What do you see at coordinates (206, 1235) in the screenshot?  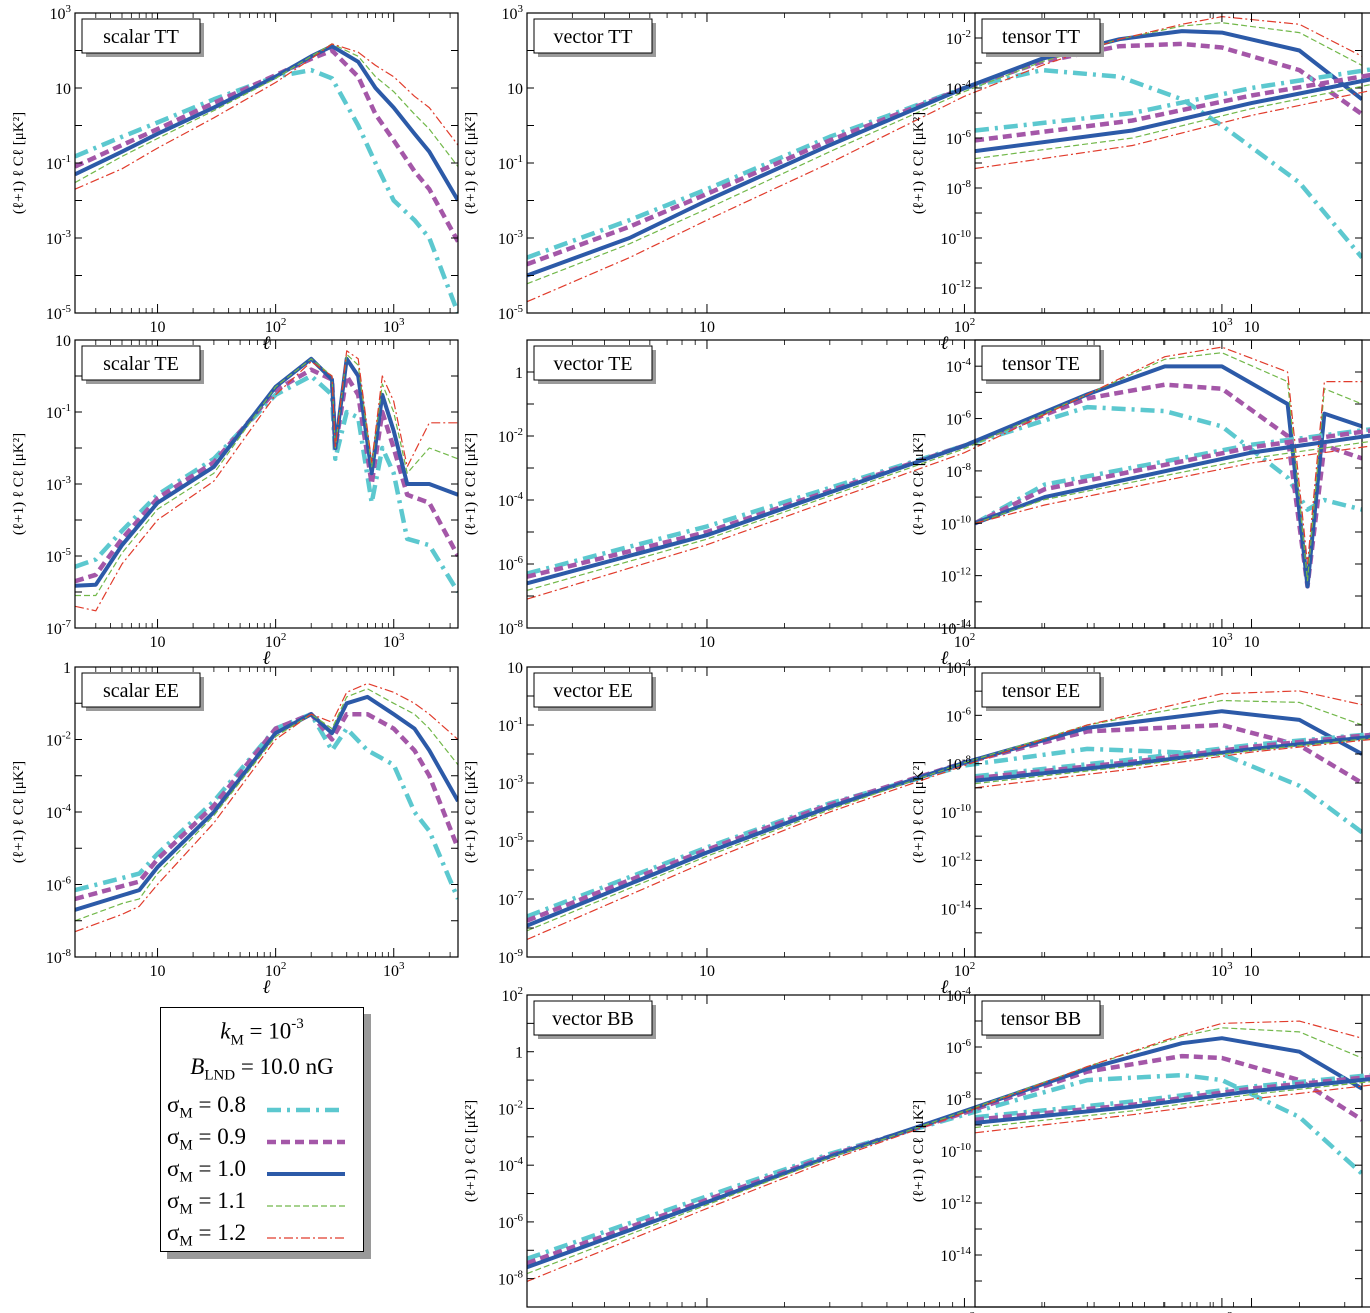 I see `legend-entry-4: σM = 1.2` at bounding box center [206, 1235].